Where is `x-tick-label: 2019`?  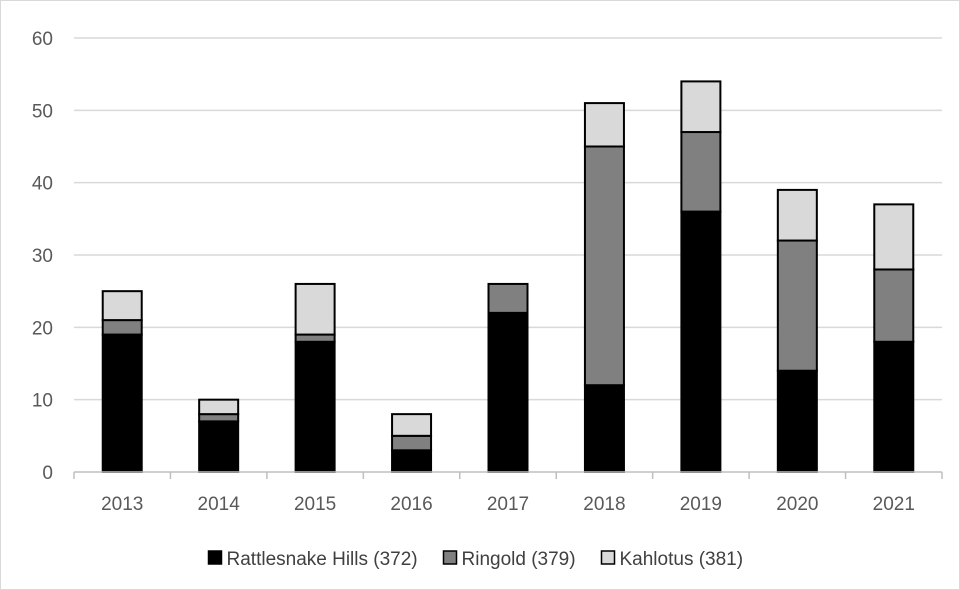
x-tick-label: 2019 is located at coordinates (701, 504).